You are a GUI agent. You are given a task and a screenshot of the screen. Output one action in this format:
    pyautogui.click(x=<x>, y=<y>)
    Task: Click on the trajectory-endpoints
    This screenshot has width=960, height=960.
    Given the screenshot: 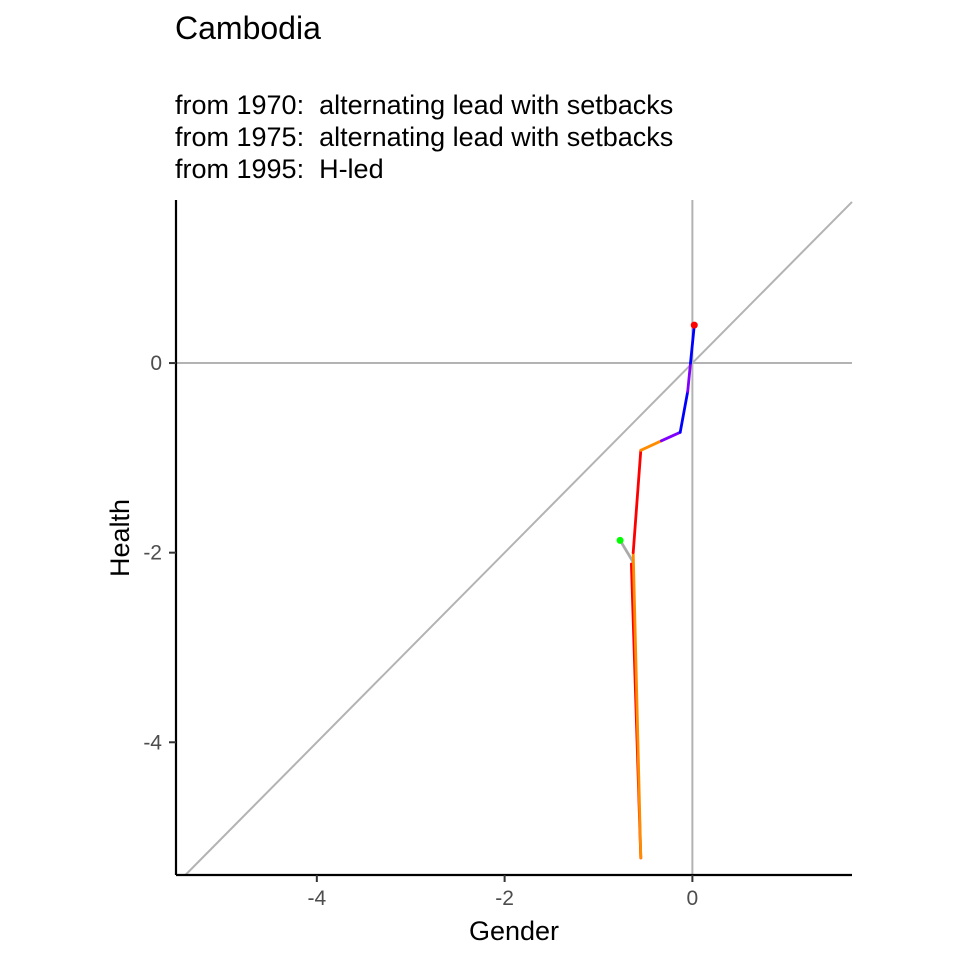 What is the action you would take?
    pyautogui.click(x=657, y=432)
    